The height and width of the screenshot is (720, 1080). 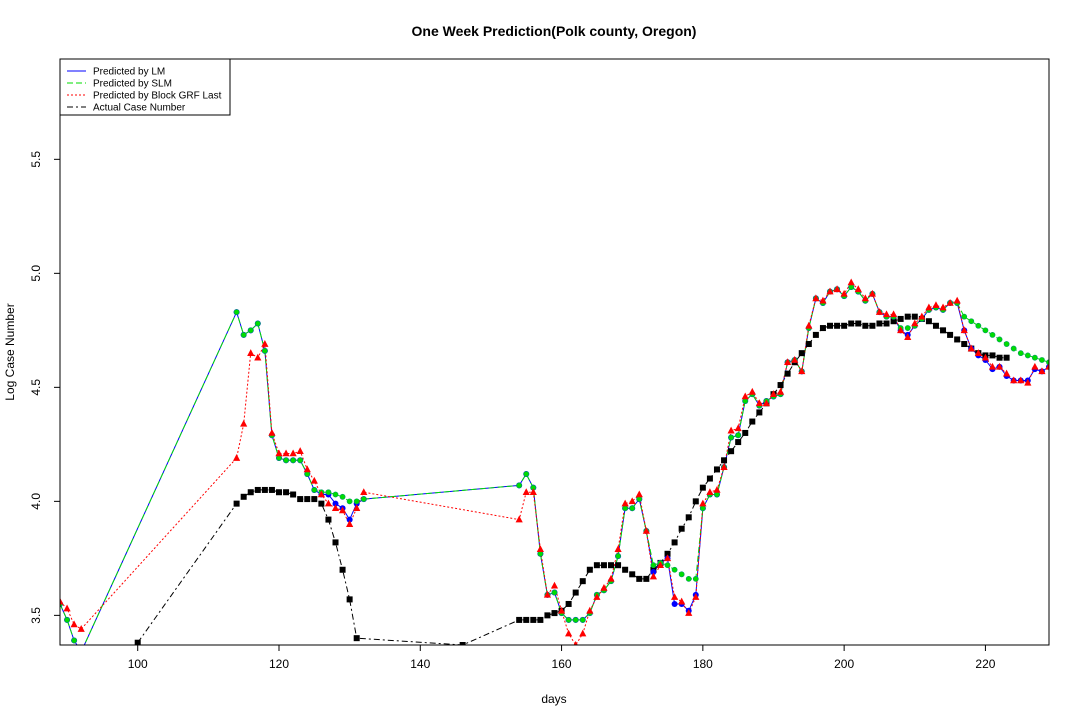 I want to click on legend-label-2: Predicted by Block GRF Last, so click(x=157, y=96).